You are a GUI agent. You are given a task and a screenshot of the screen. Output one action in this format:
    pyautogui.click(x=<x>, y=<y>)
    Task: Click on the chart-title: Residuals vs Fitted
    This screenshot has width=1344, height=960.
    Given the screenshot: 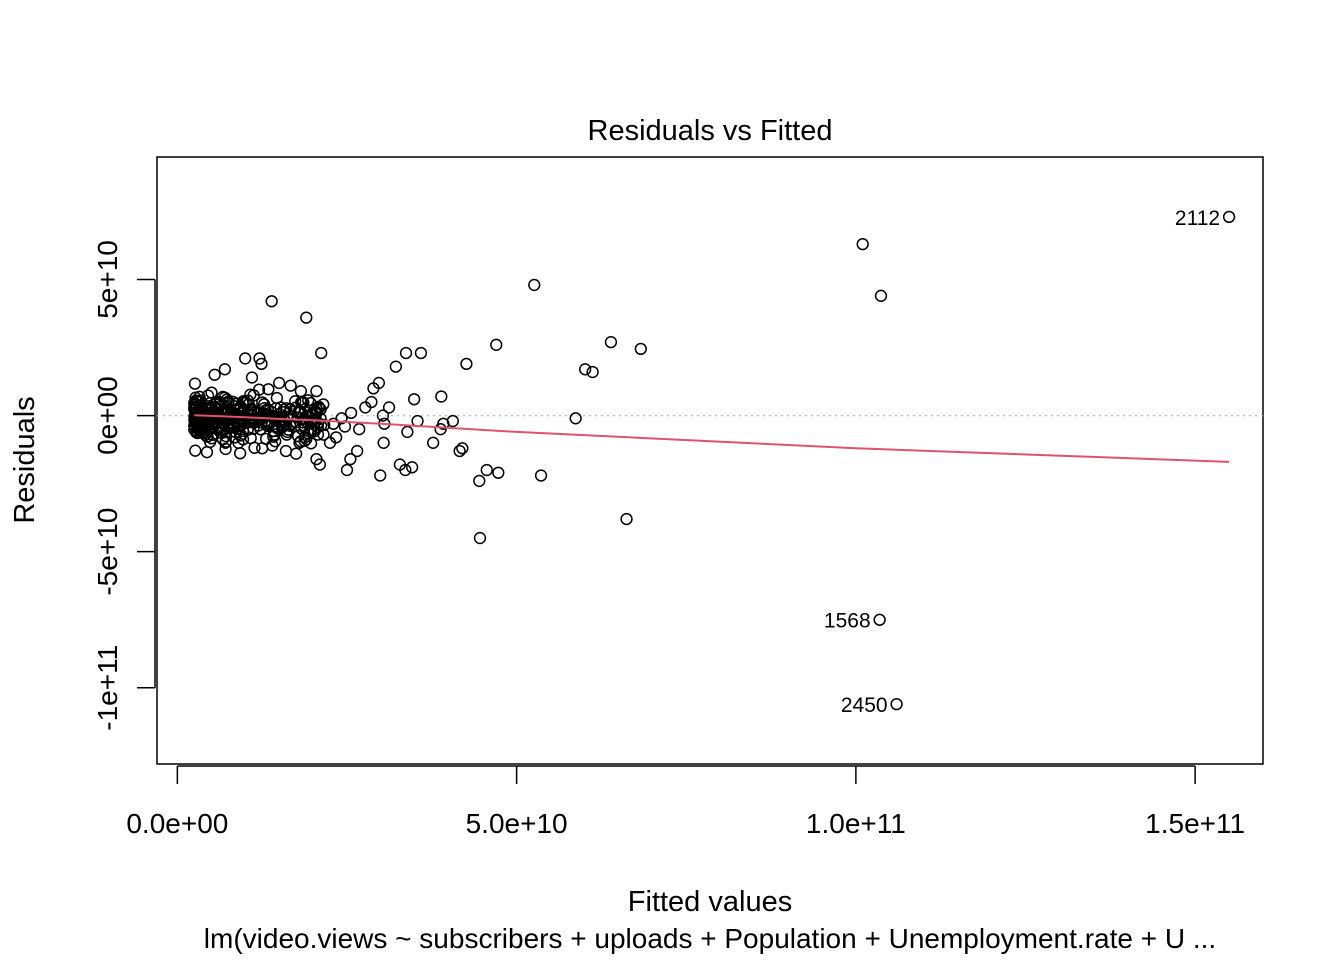 What is the action you would take?
    pyautogui.click(x=710, y=131)
    